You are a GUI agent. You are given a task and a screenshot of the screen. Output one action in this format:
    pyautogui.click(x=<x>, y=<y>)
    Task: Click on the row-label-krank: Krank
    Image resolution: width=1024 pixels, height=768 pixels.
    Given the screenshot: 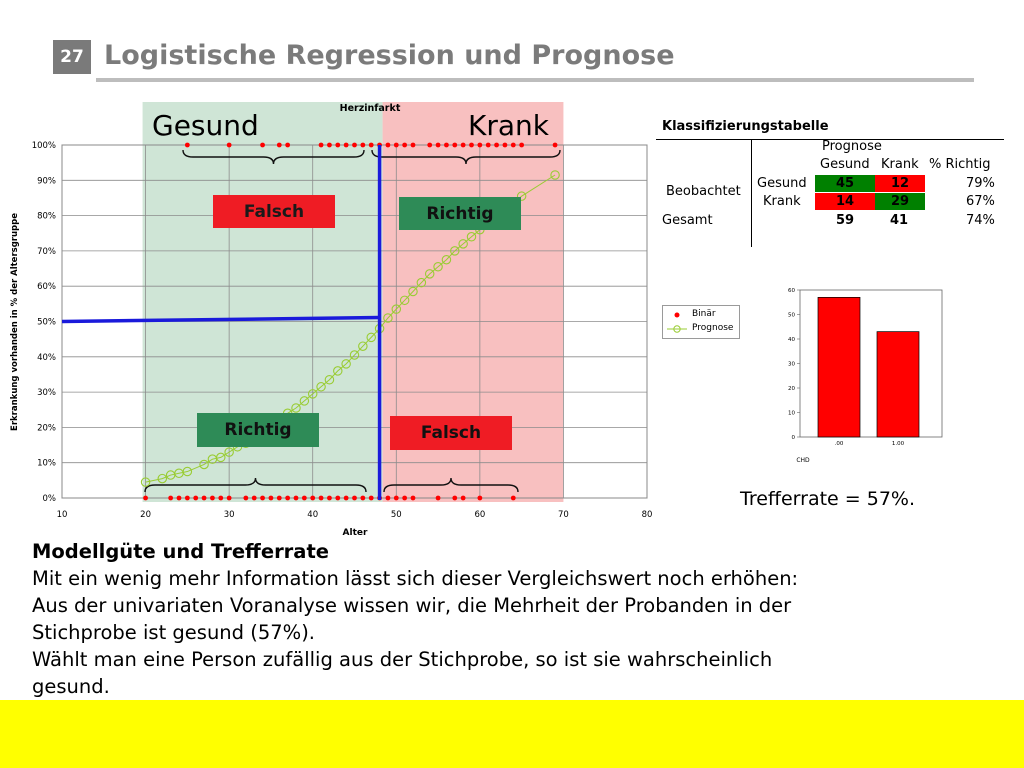 What is the action you would take?
    pyautogui.click(x=782, y=201)
    